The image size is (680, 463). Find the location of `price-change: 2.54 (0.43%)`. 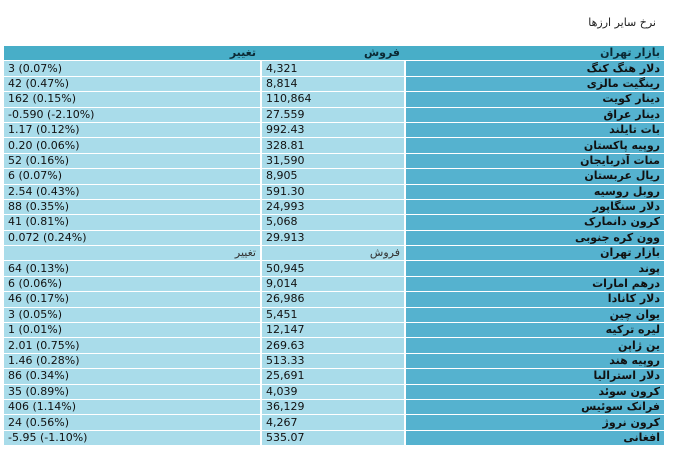

price-change: 2.54 (0.43%) is located at coordinates (132, 192).